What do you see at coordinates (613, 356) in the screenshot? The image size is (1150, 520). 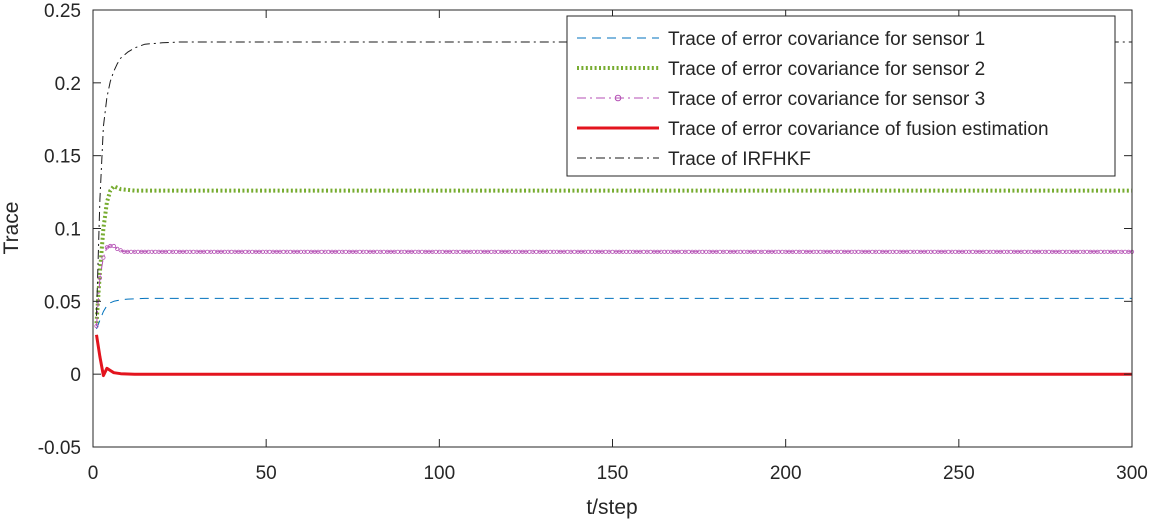 I see `series-4-line` at bounding box center [613, 356].